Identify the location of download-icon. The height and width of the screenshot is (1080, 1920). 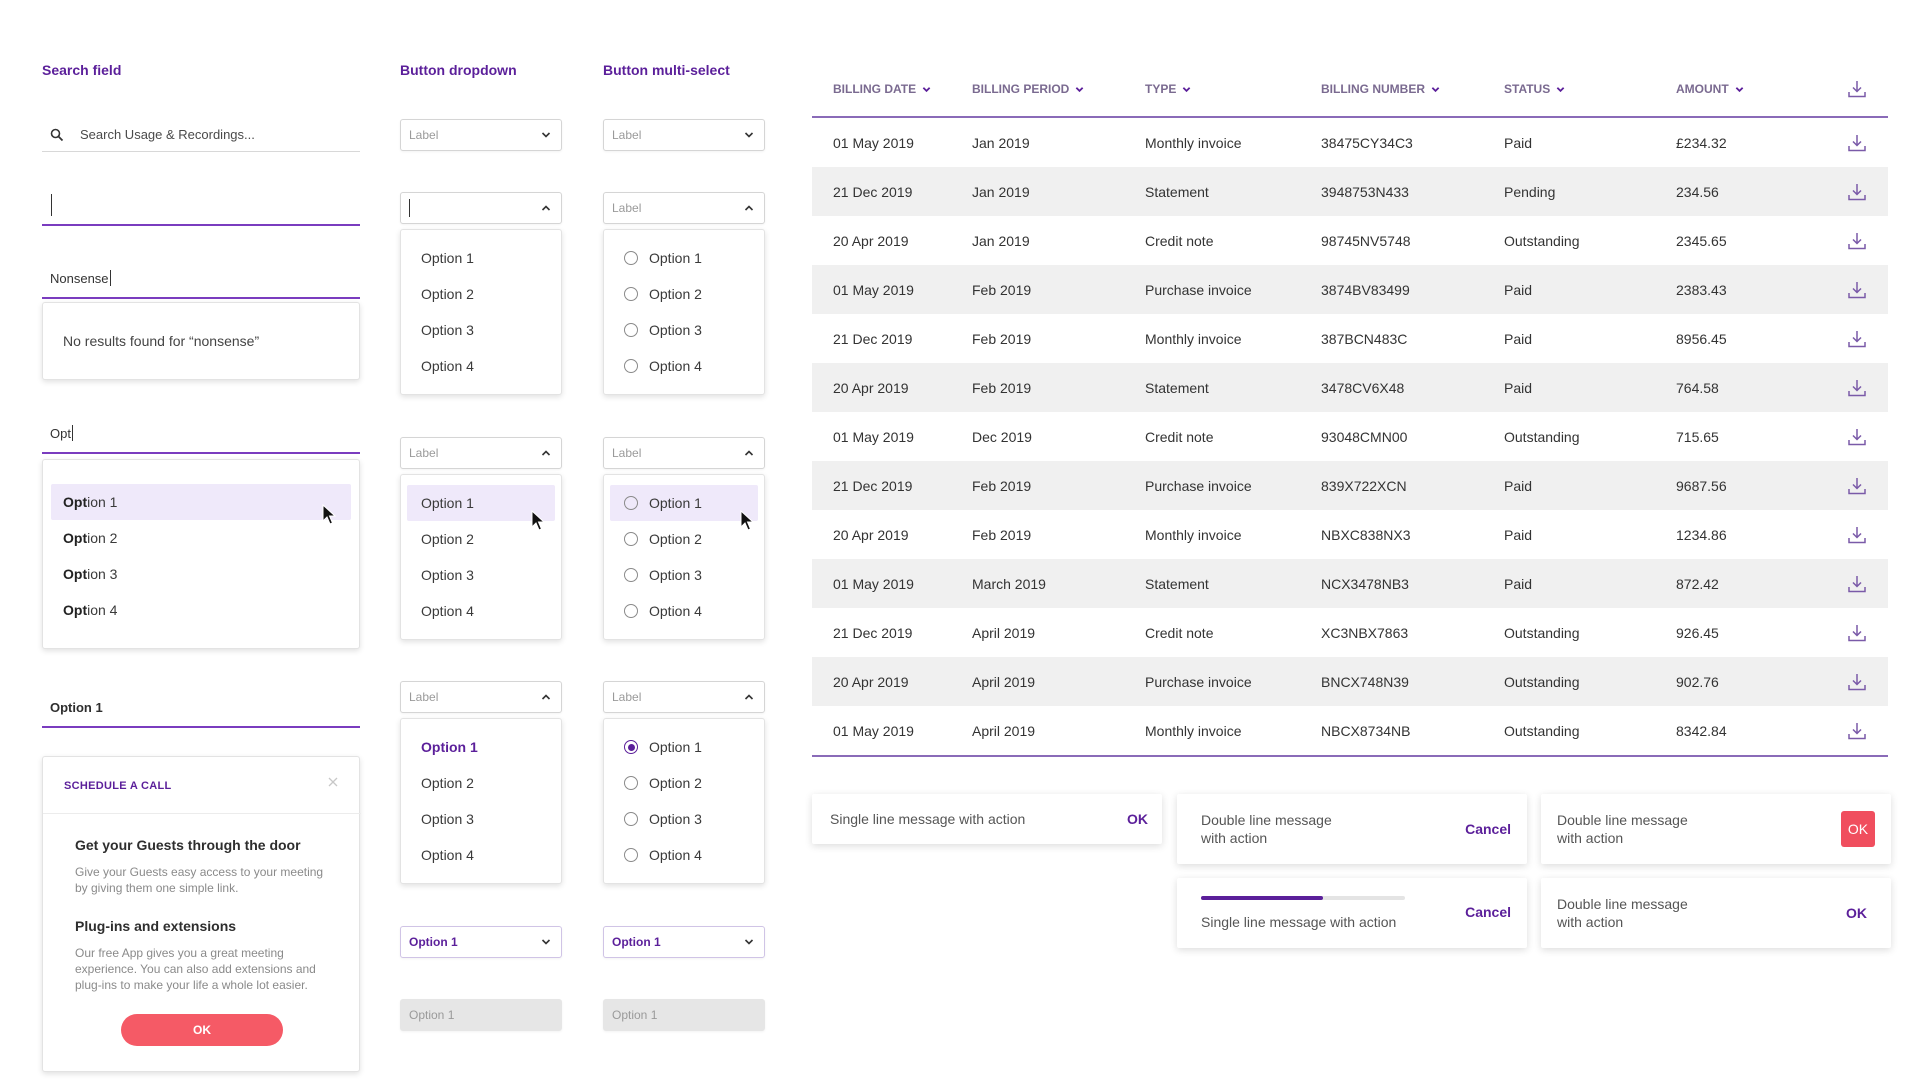
(1857, 534).